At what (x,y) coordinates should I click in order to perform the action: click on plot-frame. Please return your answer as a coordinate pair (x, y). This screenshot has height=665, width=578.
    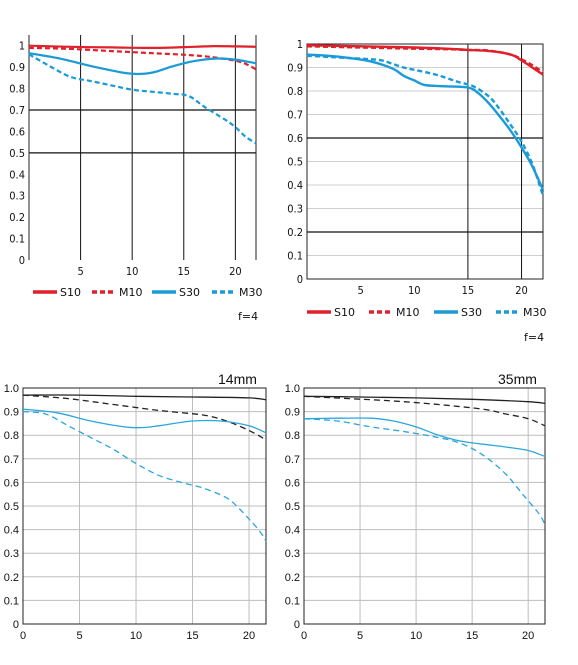
    Looking at the image, I should click on (425, 161).